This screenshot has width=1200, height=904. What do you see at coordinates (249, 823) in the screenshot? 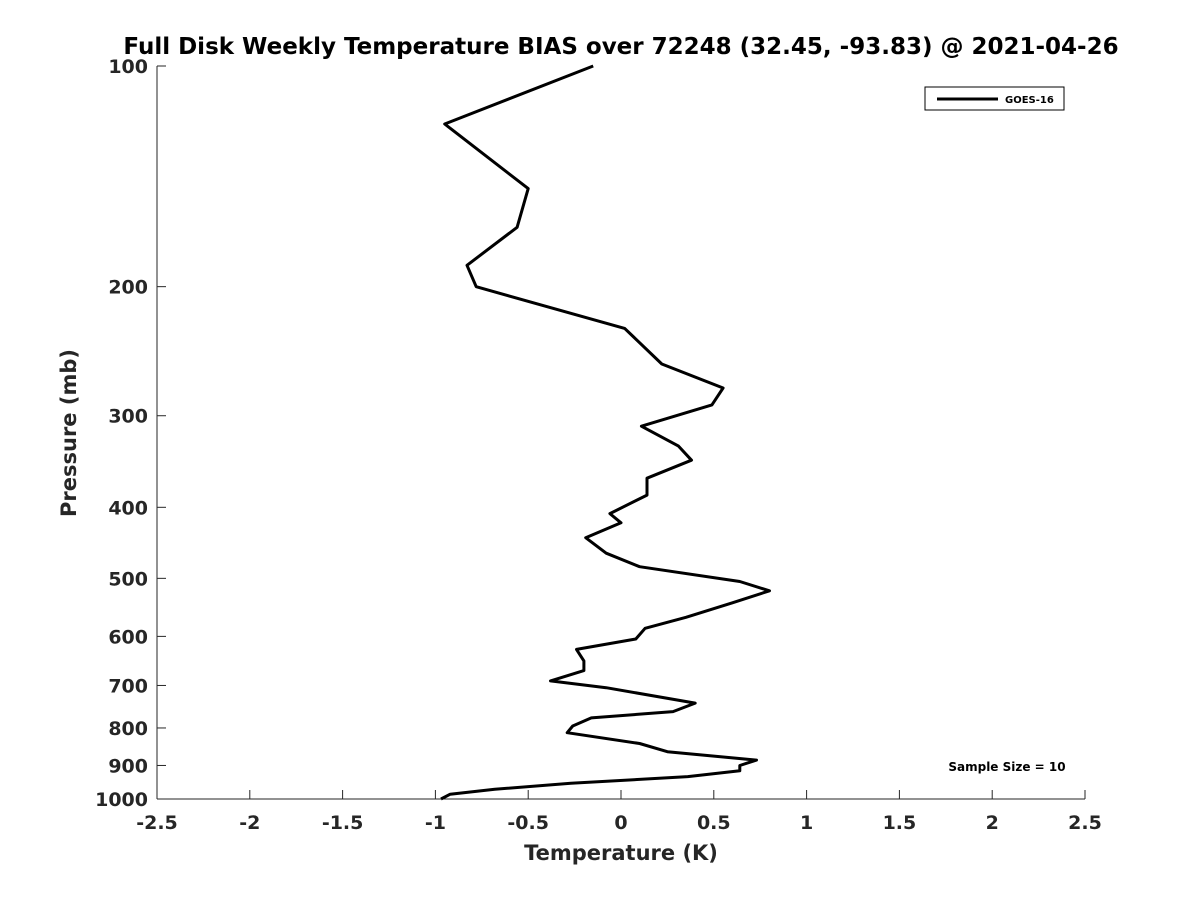
I see `x-tick-label: -2` at bounding box center [249, 823].